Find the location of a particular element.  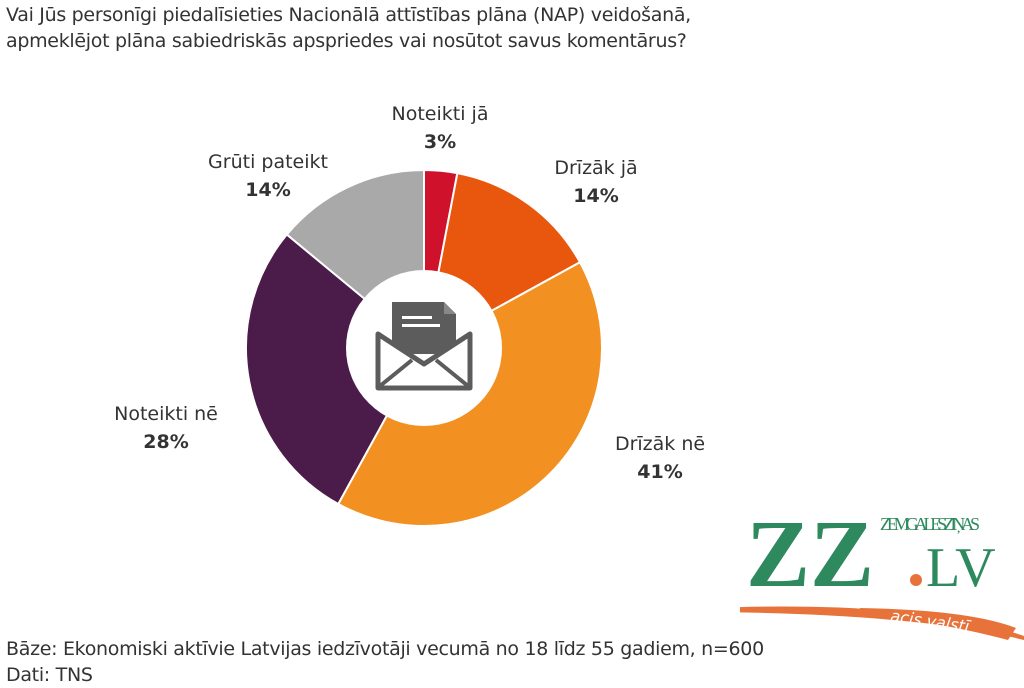

svg-text: acis valstī is located at coordinates (931, 621).